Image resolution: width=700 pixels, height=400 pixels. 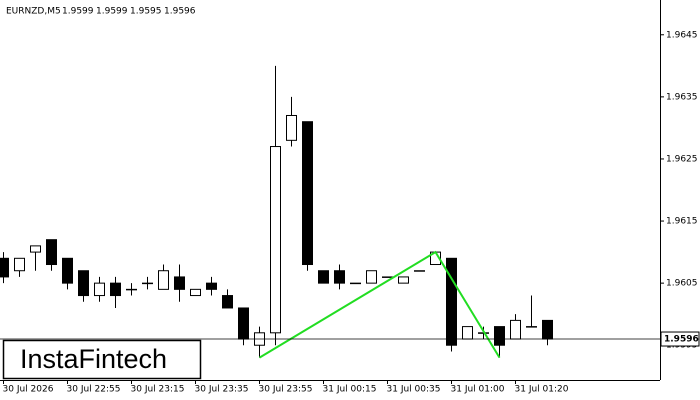 I want to click on x-tick-label: 31 Jul 00:35, so click(x=414, y=390).